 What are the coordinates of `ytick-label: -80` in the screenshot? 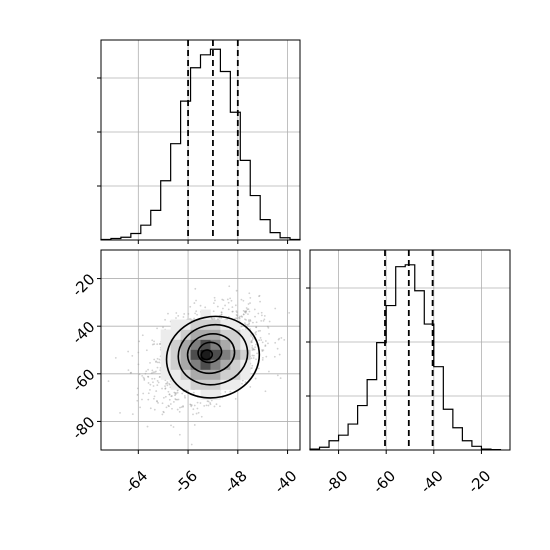 It's located at (84, 428).